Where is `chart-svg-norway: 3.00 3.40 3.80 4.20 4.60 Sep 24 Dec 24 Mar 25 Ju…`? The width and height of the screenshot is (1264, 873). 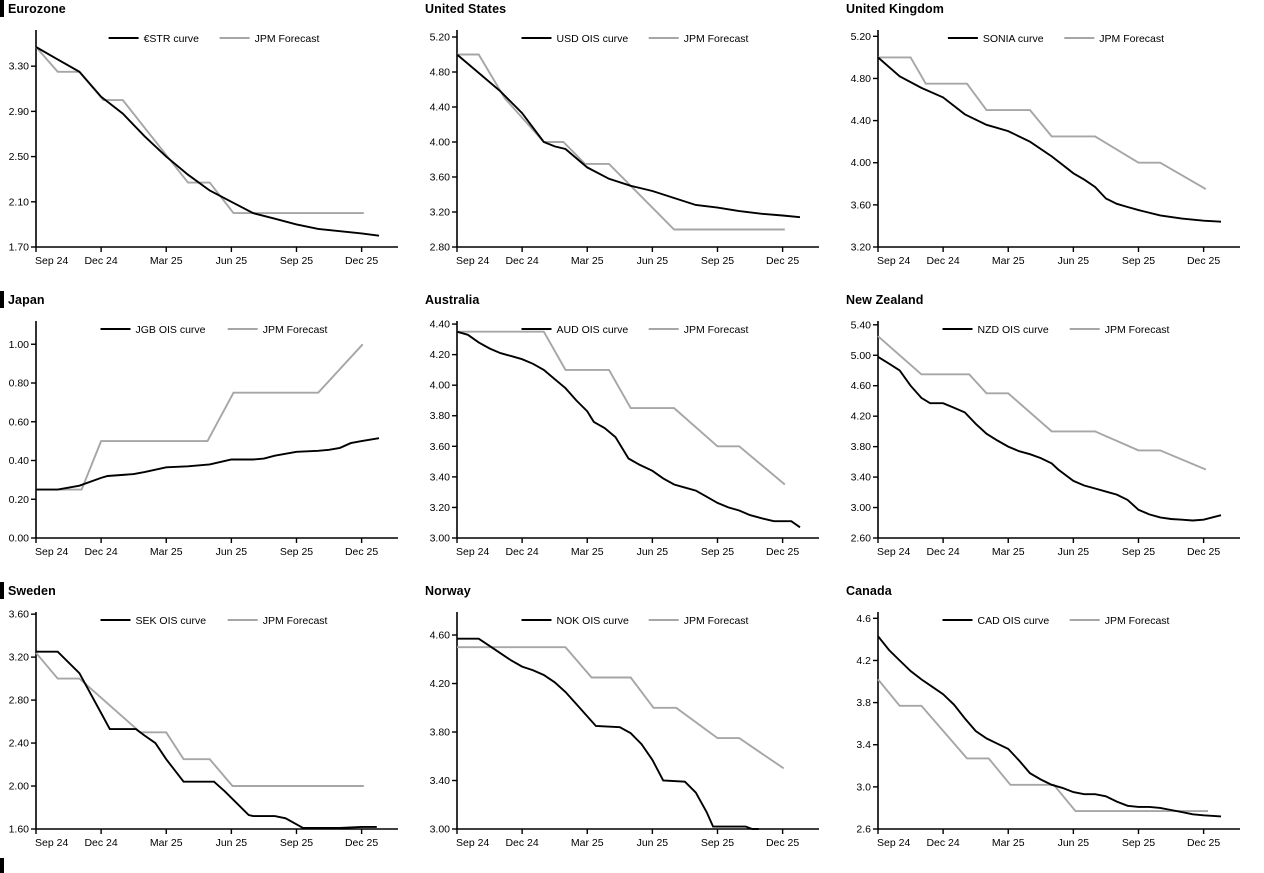 chart-svg-norway: 3.00 3.40 3.80 4.20 4.60 Sep 24 Dec 24 Mar 25 Ju… is located at coordinates (624, 730).